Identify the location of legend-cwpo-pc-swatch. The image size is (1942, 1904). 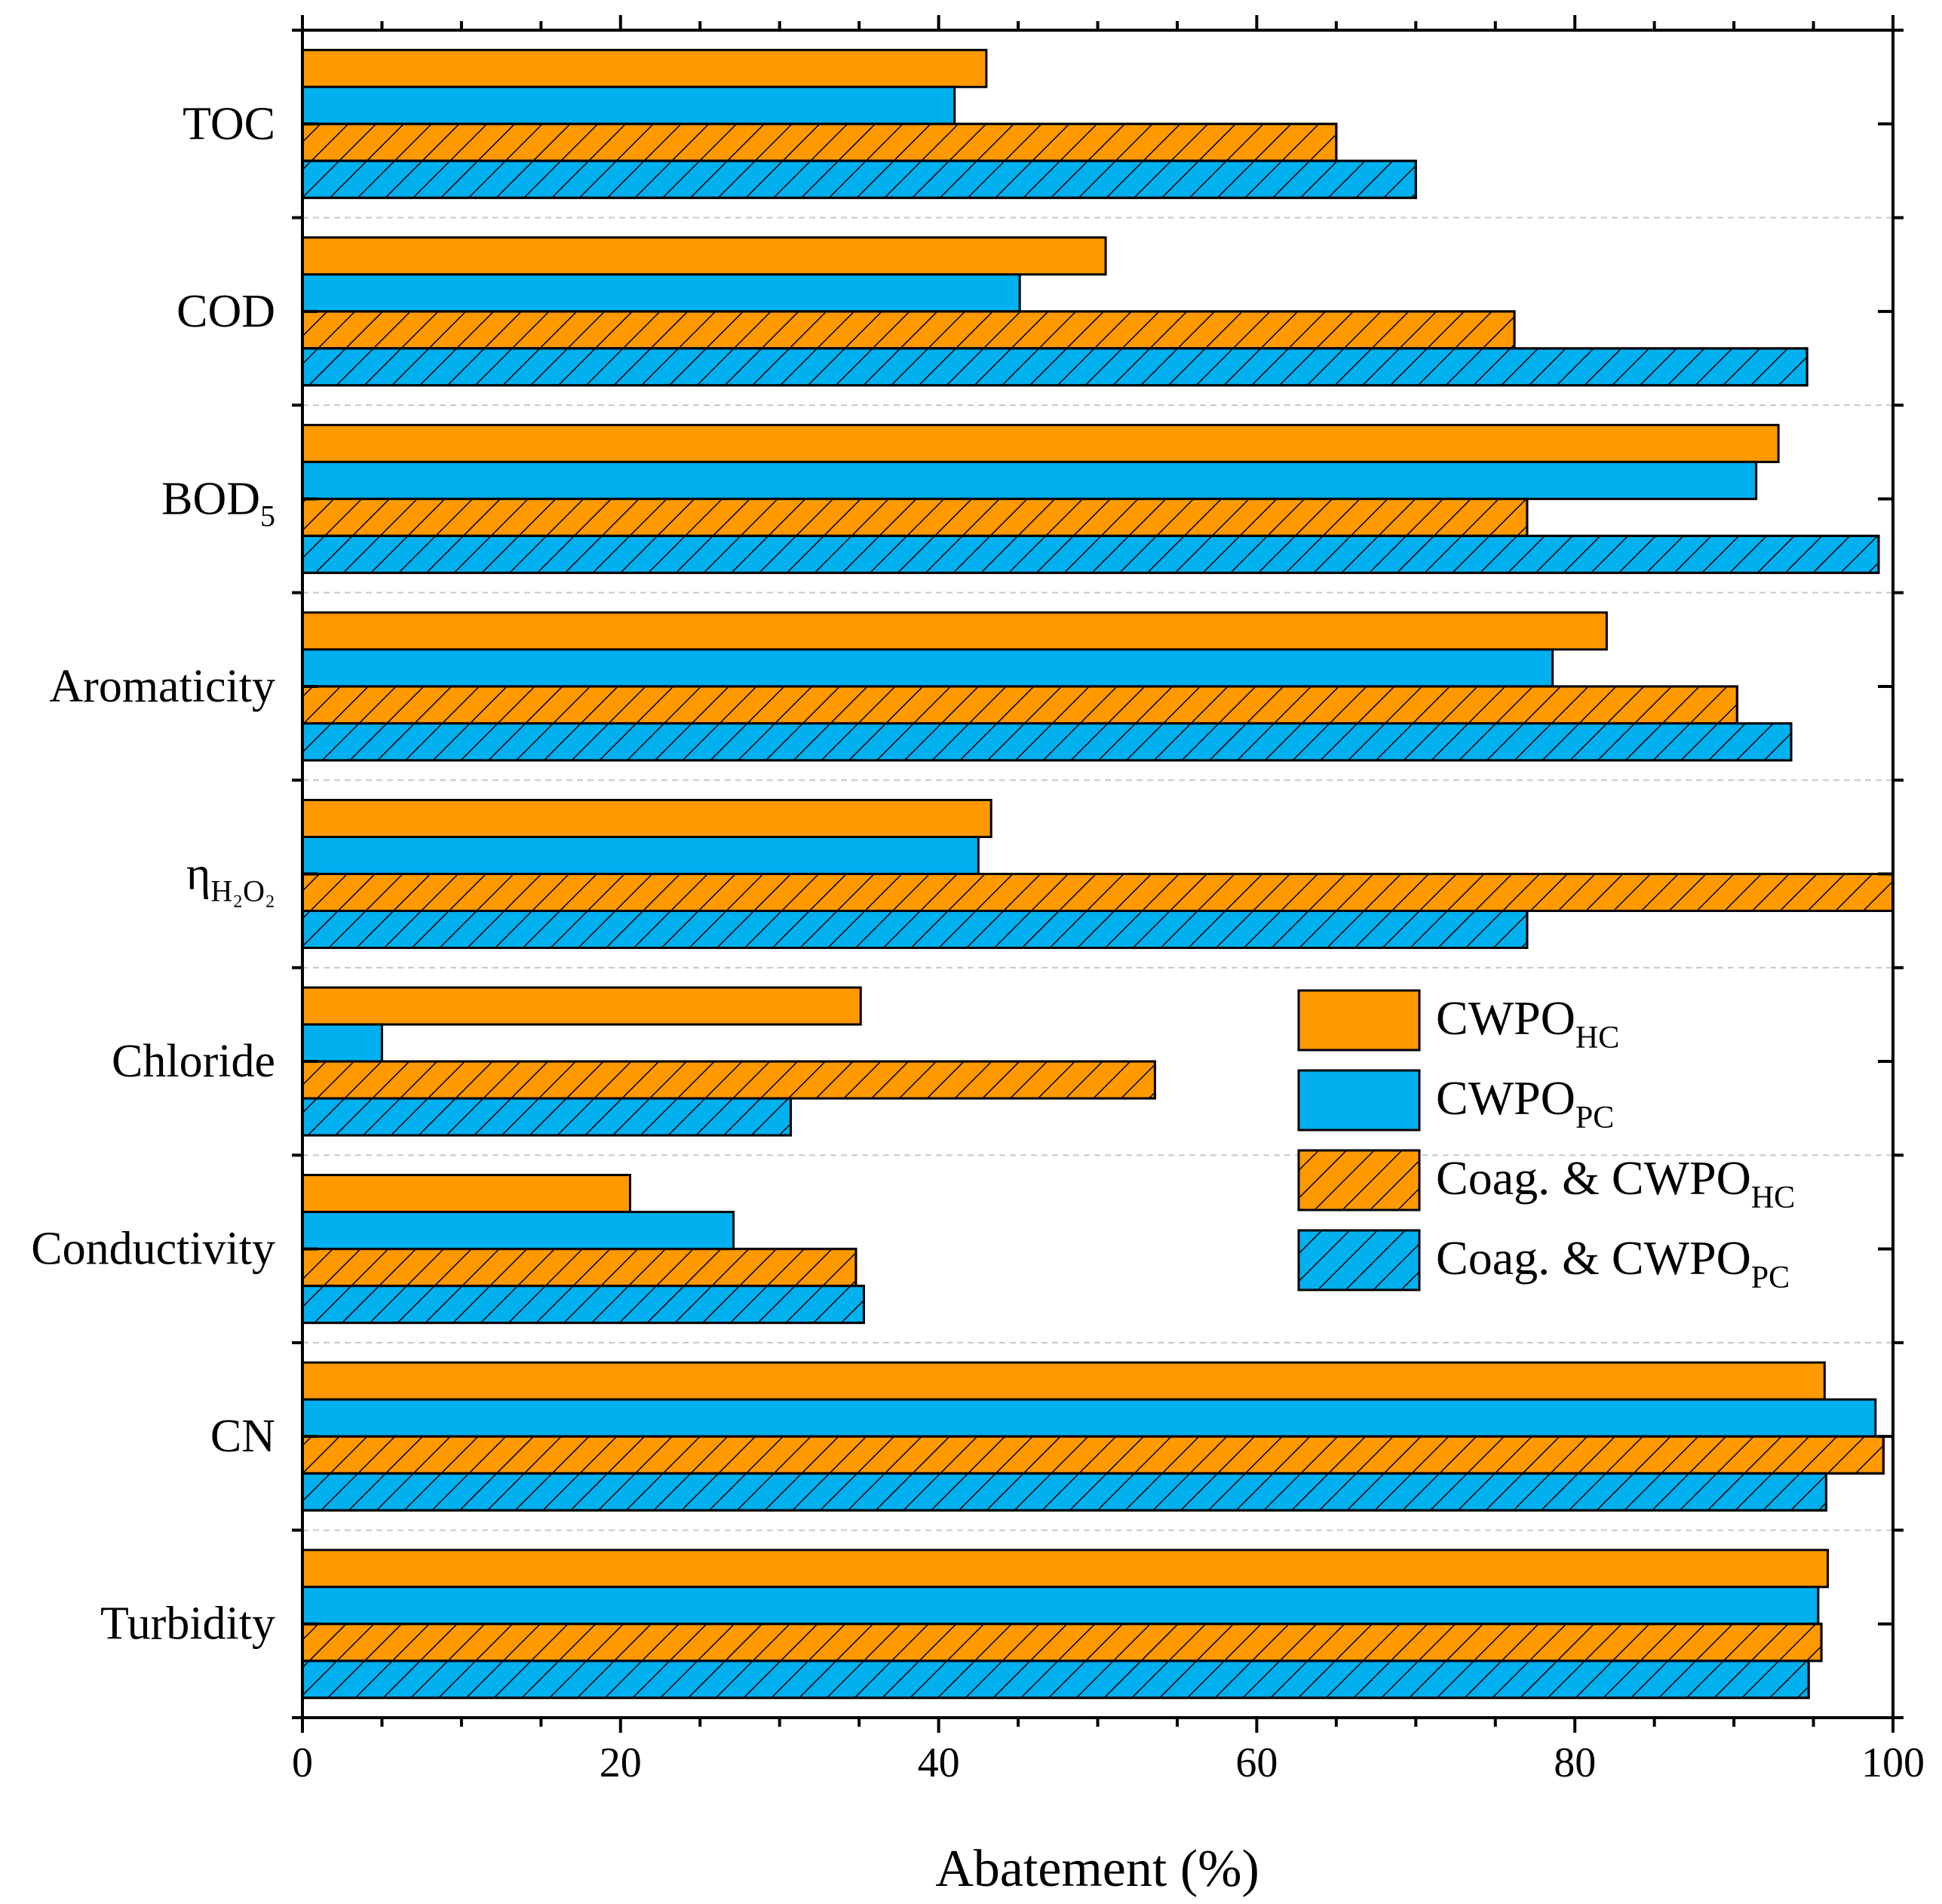
(1359, 1100).